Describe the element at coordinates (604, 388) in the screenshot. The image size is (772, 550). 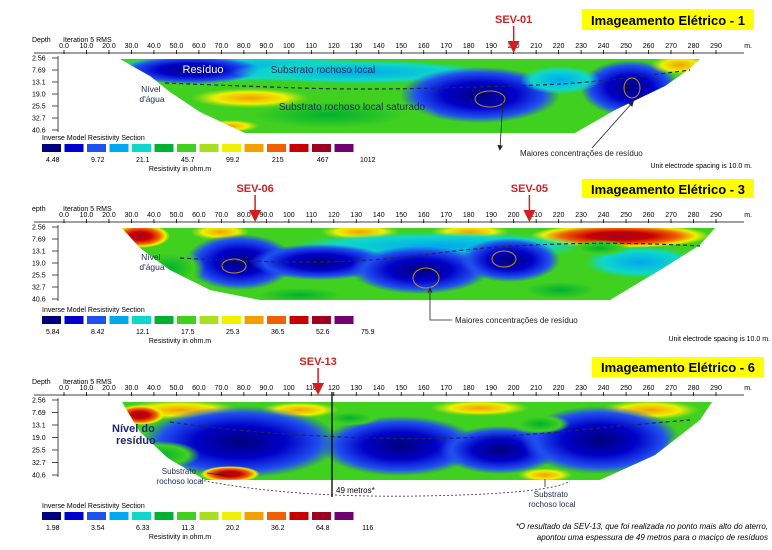
I see `x-tick-label: 240` at that location.